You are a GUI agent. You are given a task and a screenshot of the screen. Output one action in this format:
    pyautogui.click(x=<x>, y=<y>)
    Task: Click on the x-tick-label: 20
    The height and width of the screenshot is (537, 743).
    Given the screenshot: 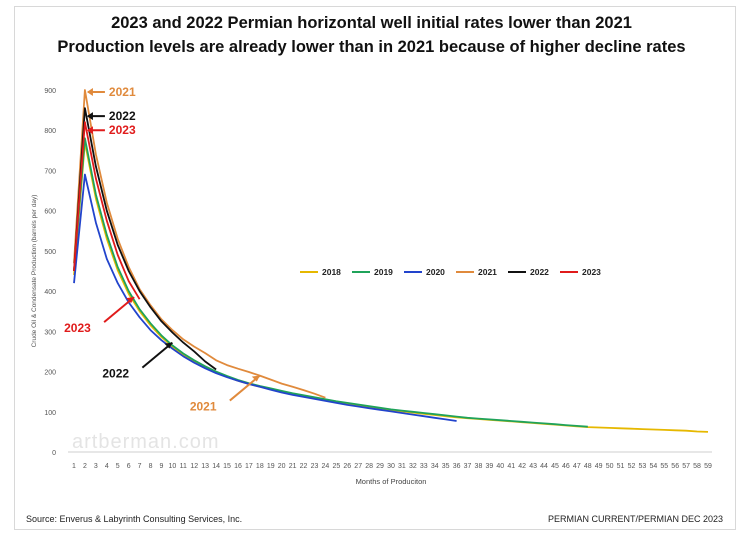 What is the action you would take?
    pyautogui.click(x=282, y=466)
    